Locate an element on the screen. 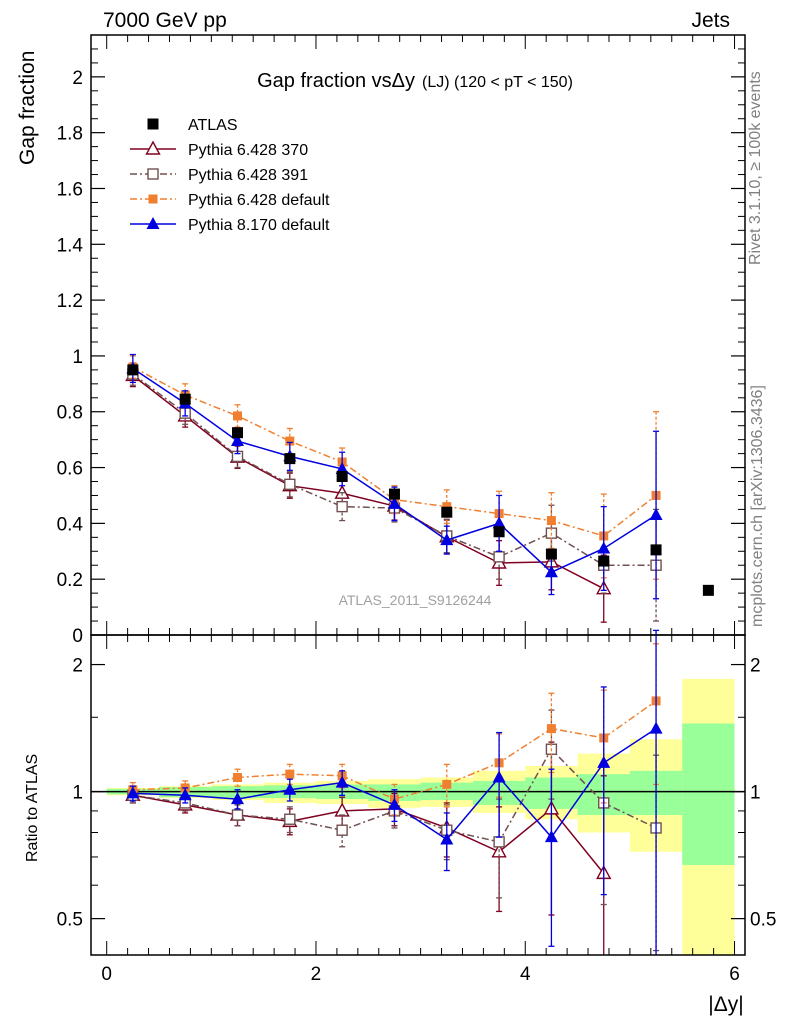 Image resolution: width=786 pixels, height=1024 pixels. ratio-inner-band is located at coordinates (708, 794).